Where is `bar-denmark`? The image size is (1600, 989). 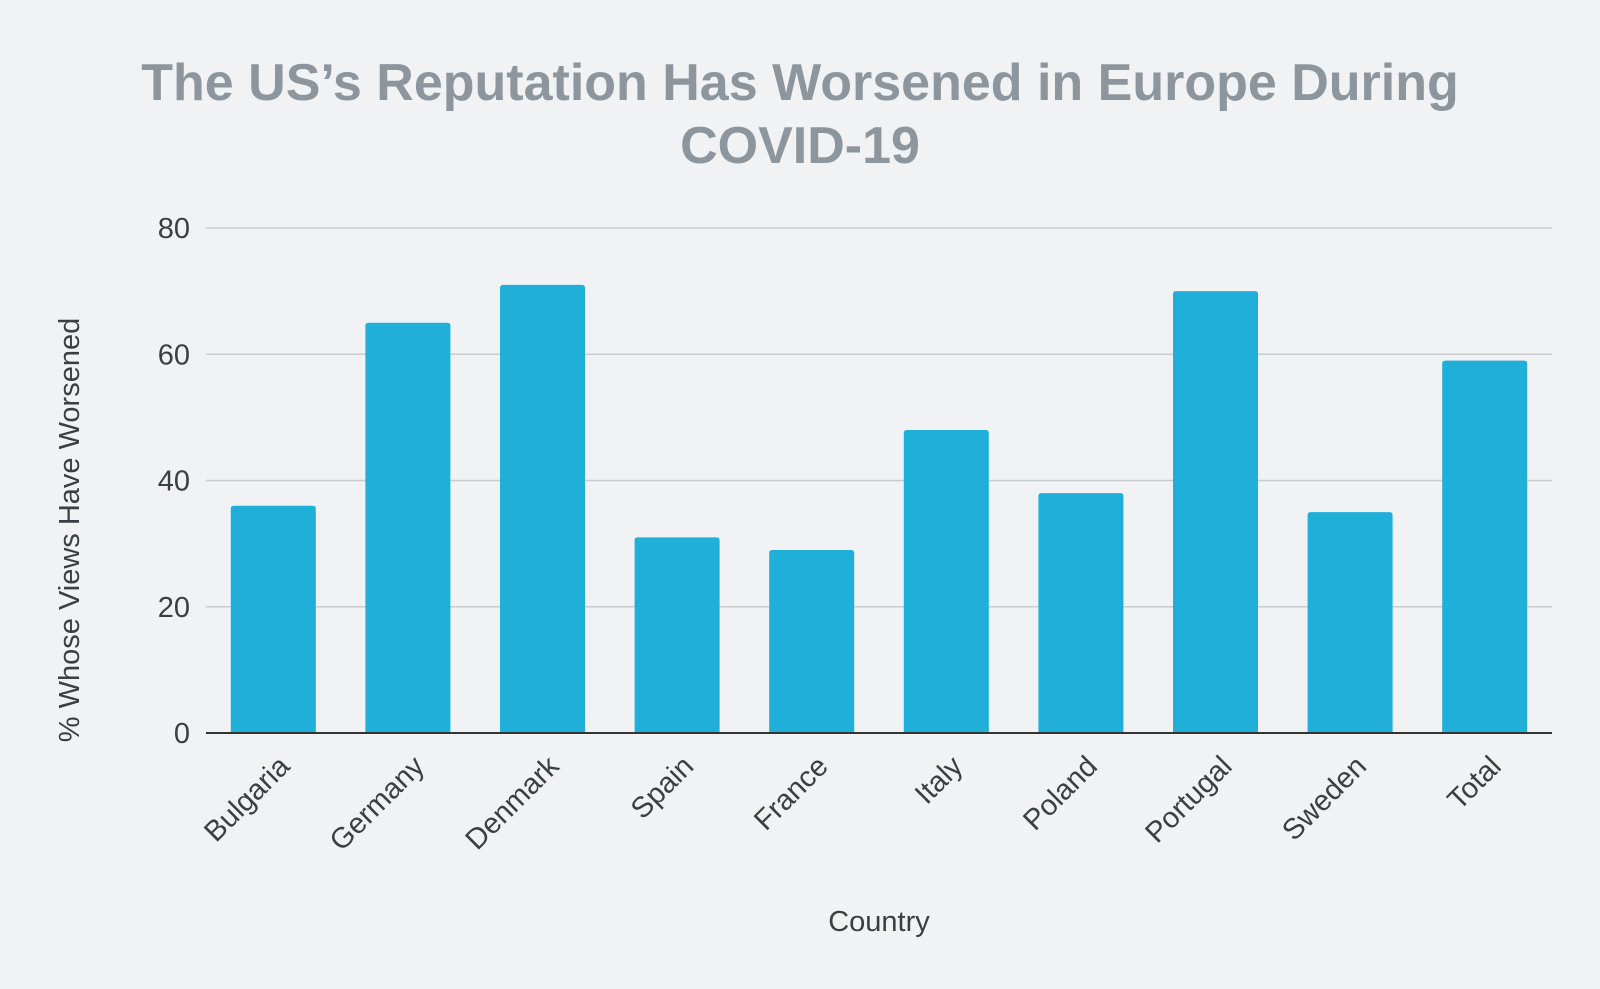
bar-denmark is located at coordinates (542, 508).